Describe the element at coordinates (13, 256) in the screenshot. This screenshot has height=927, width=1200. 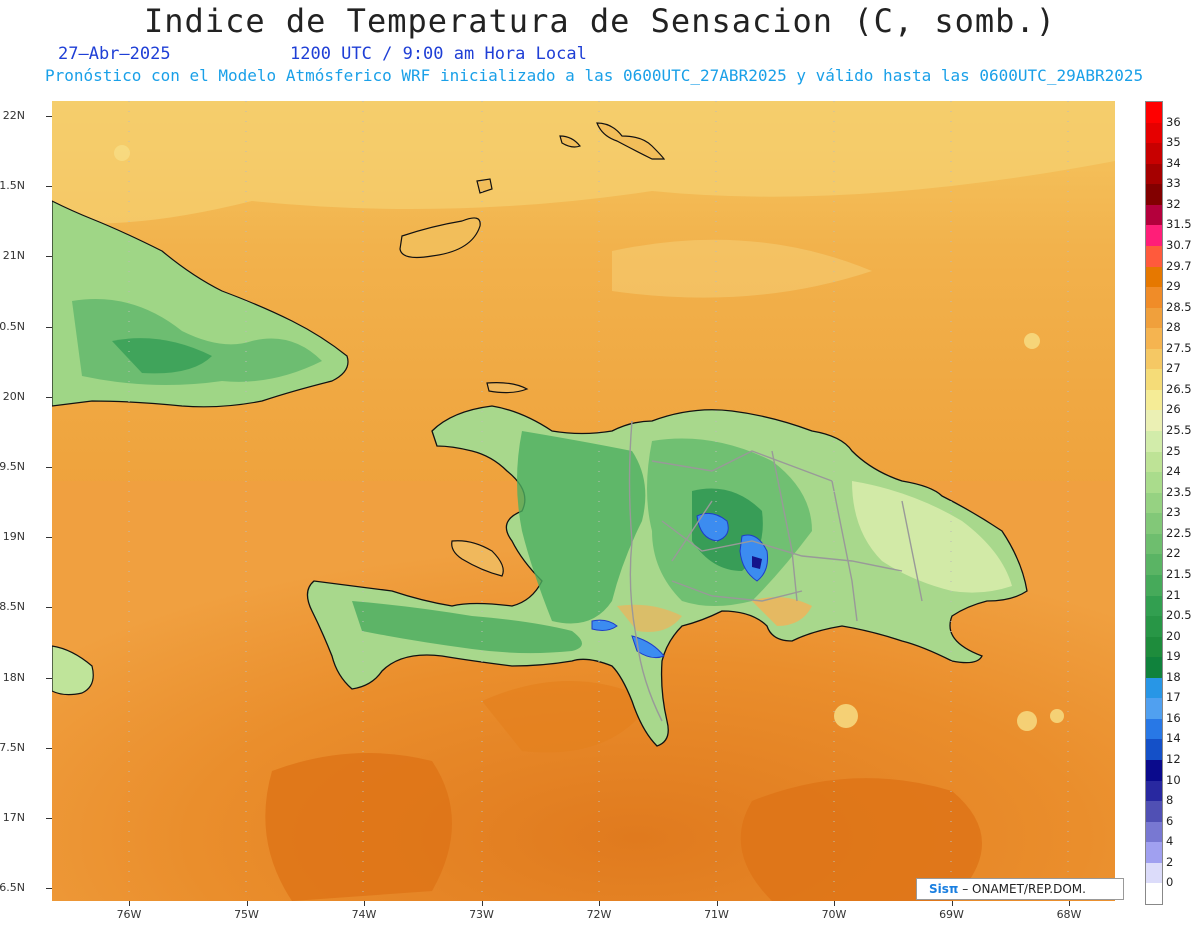
I see `lat-label: 21N` at that location.